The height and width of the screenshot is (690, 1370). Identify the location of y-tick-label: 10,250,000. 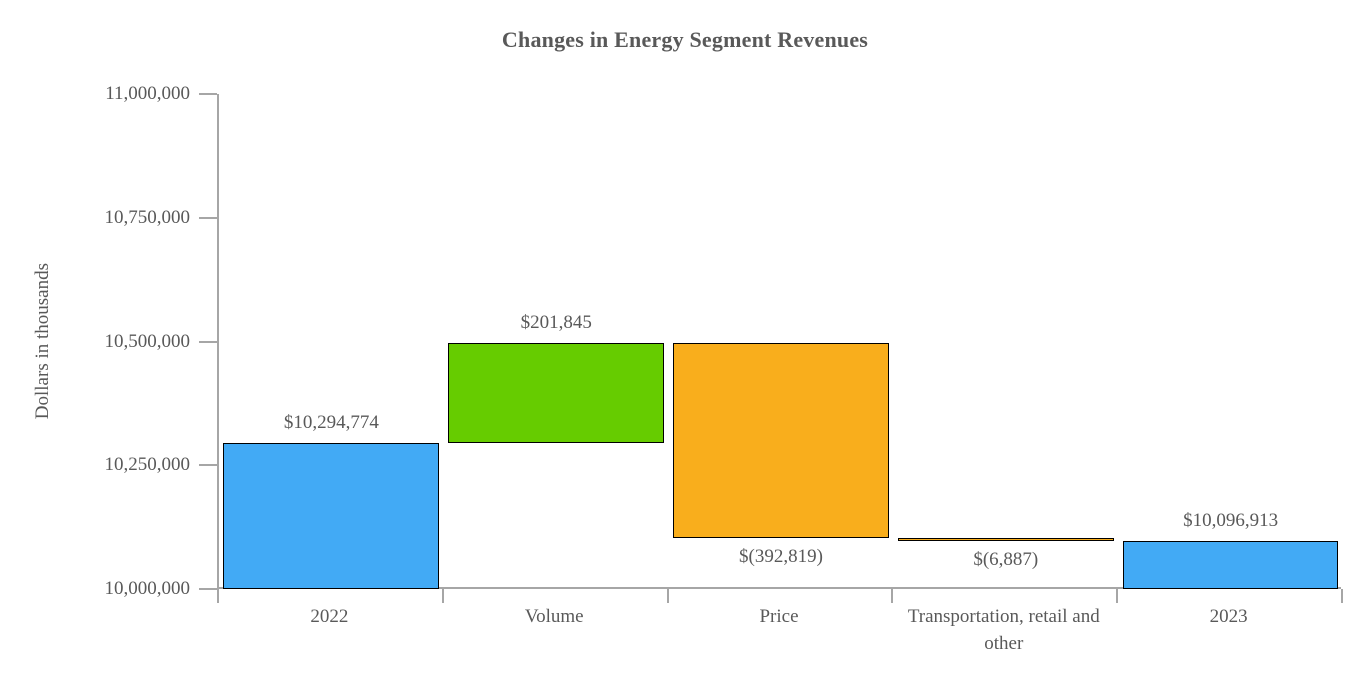
(147, 465).